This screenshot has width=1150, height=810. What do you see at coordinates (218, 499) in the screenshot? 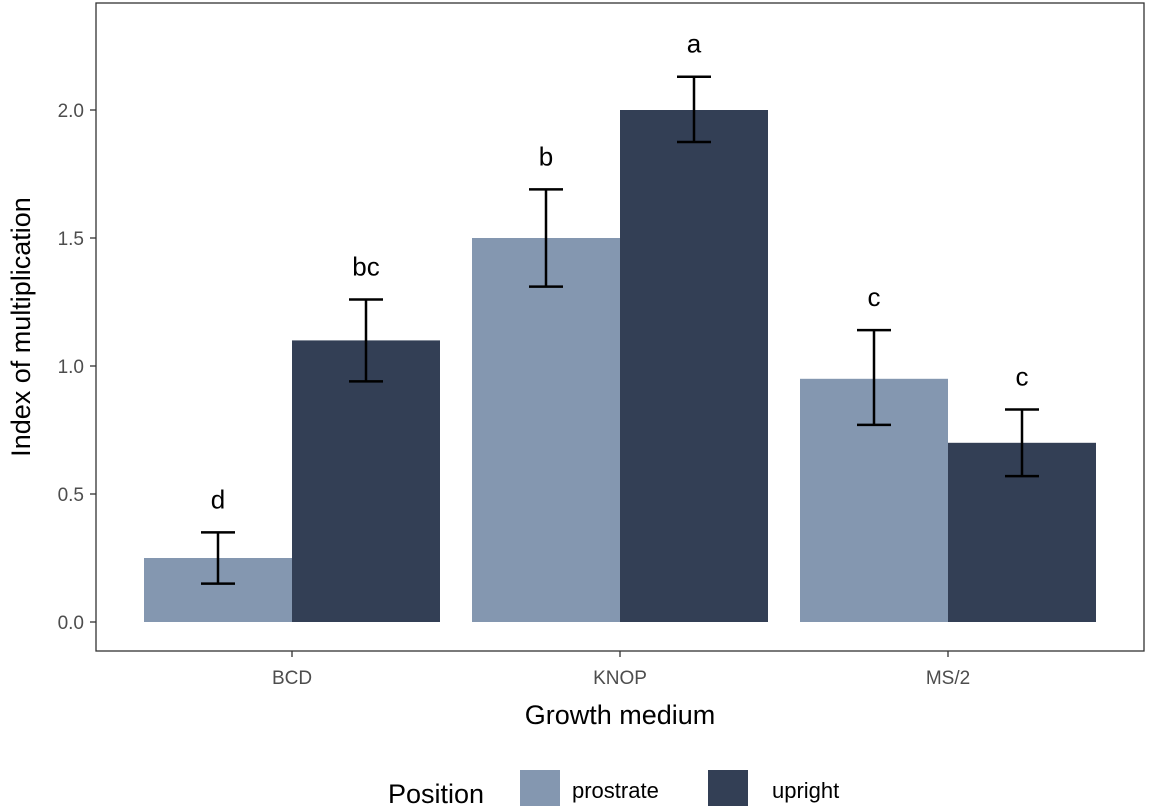
I see `significance-letter: d` at bounding box center [218, 499].